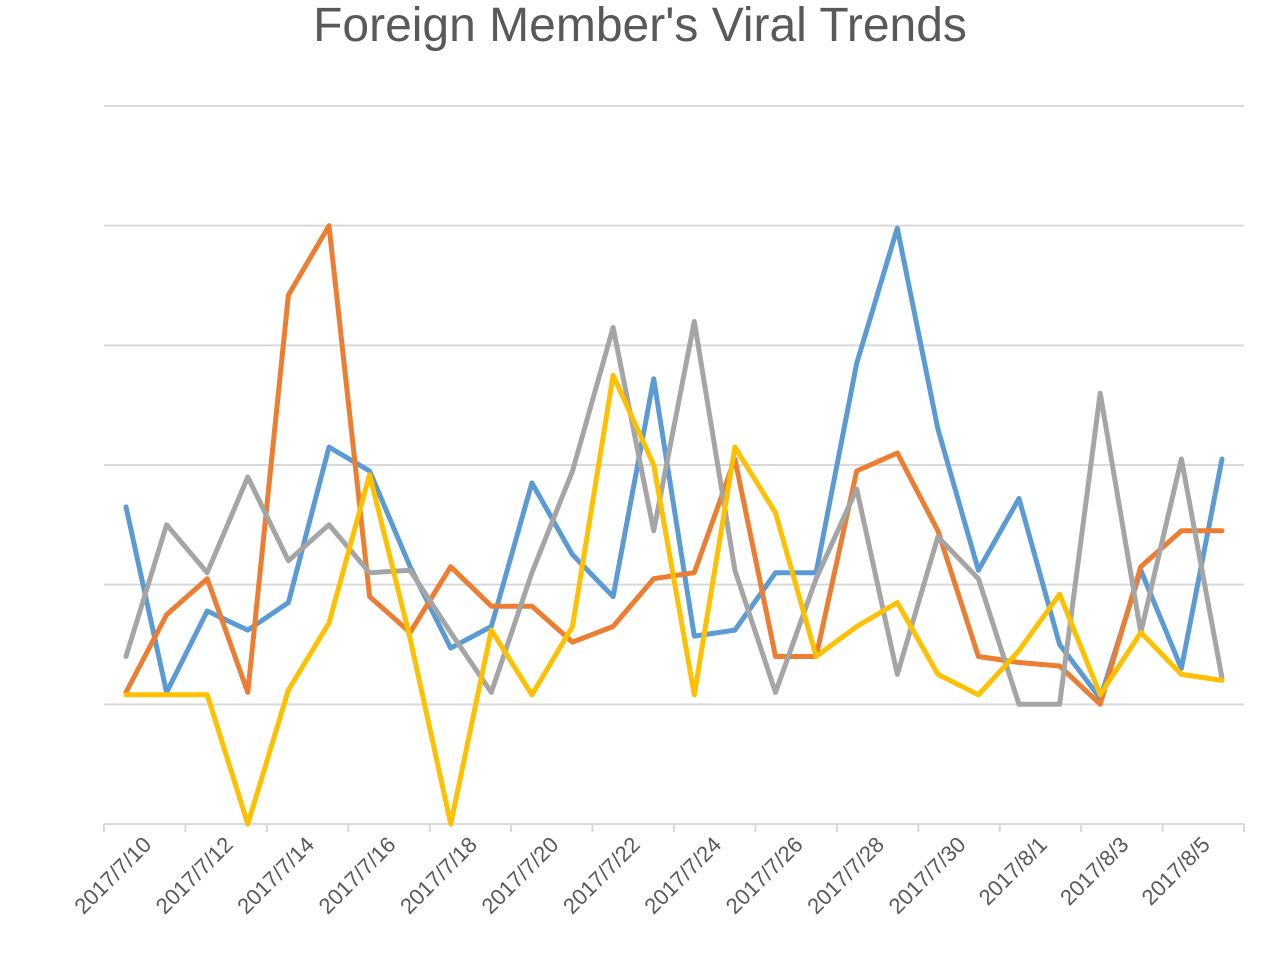  Describe the element at coordinates (112, 875) in the screenshot. I see `x-tick-label: 2017/7/10` at that location.